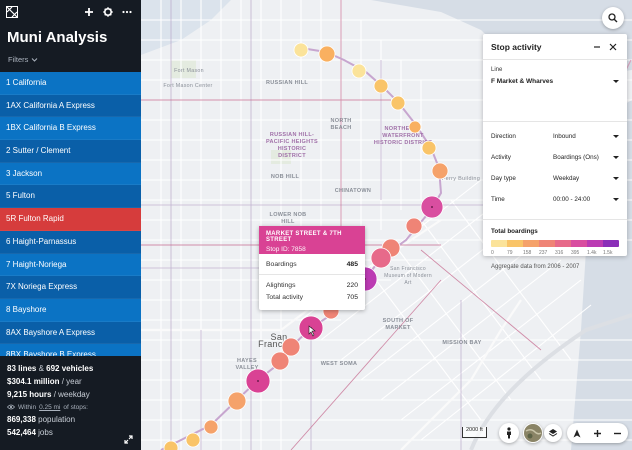 The height and width of the screenshot is (450, 632). What do you see at coordinates (44, 382) in the screenshot?
I see `stats-cost: $304.1 million / year` at bounding box center [44, 382].